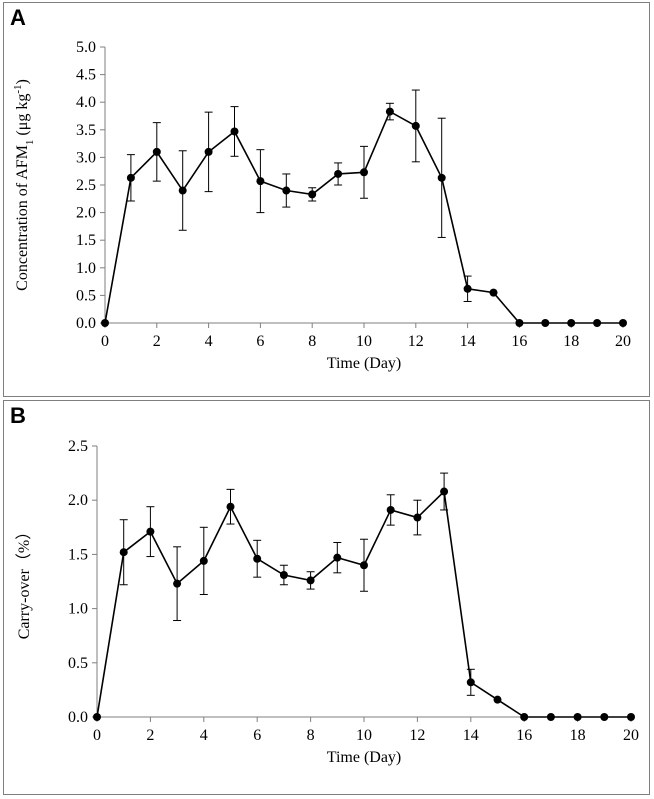 This screenshot has height=799, width=654. Describe the element at coordinates (24, 185) in the screenshot. I see `chart-a-y-axis-label: Concentration of AFM1 (μg kg-1)` at that location.